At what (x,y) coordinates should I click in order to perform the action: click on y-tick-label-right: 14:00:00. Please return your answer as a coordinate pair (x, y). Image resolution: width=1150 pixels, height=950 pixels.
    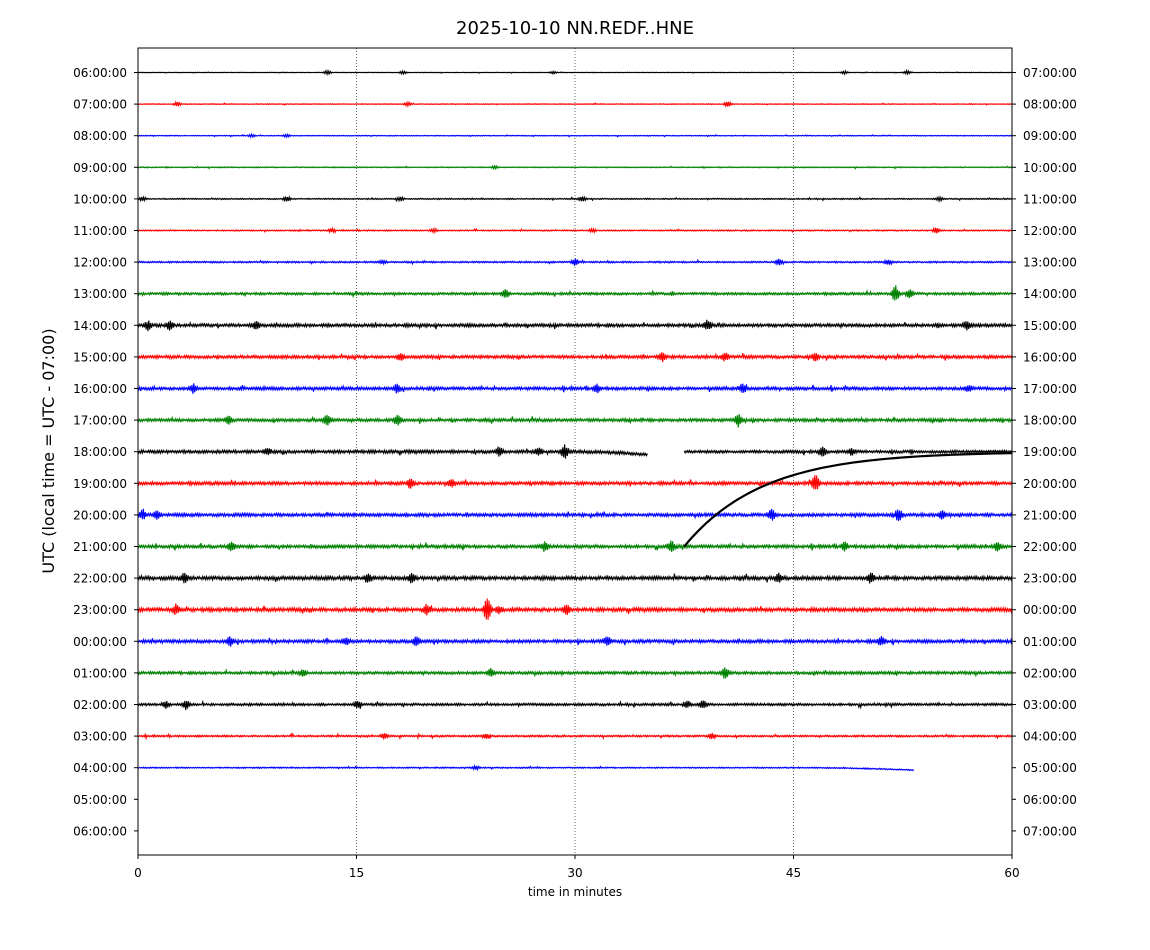
    Looking at the image, I should click on (1050, 294).